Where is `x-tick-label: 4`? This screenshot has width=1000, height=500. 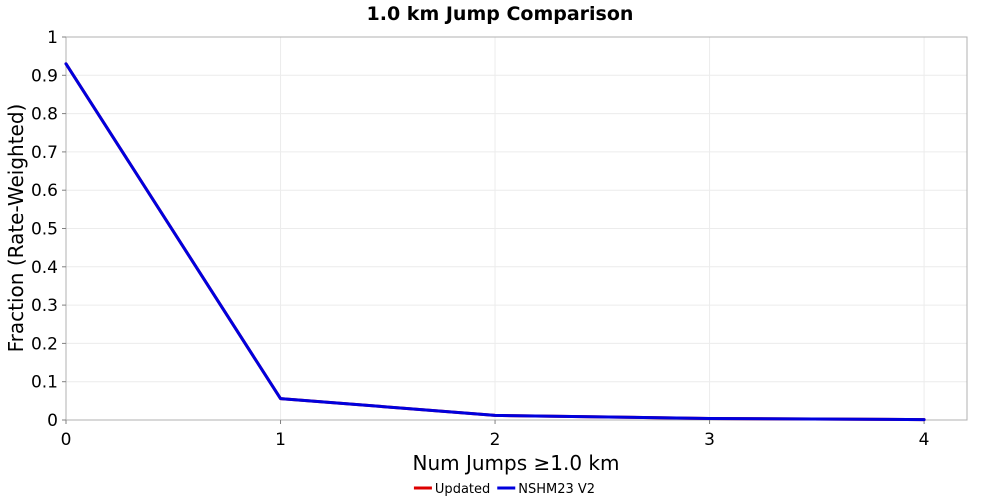
x-tick-label: 4 is located at coordinates (924, 440).